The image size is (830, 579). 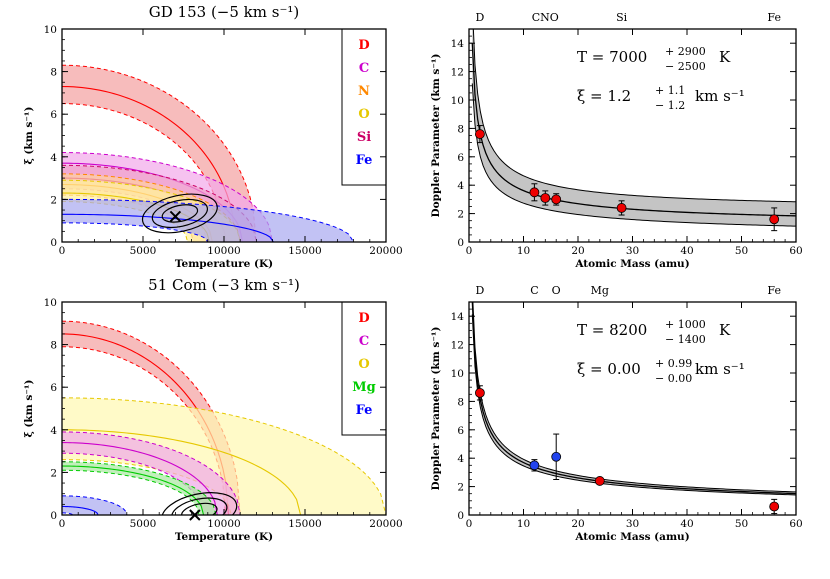 I want to click on turbulence-unit: km s⁻¹, so click(x=720, y=96).